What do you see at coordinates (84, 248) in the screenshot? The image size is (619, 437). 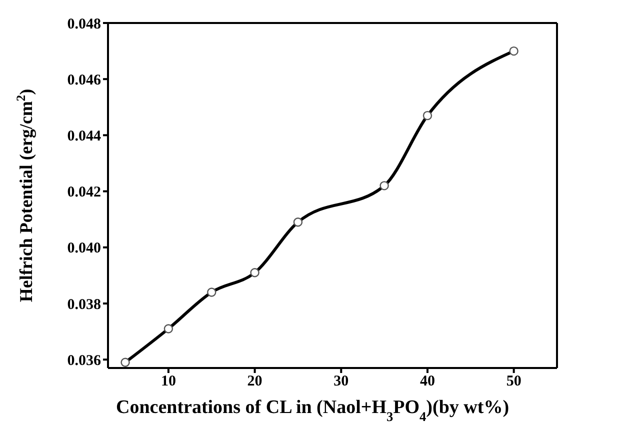 I see `y-tick-label: 0.040` at bounding box center [84, 248].